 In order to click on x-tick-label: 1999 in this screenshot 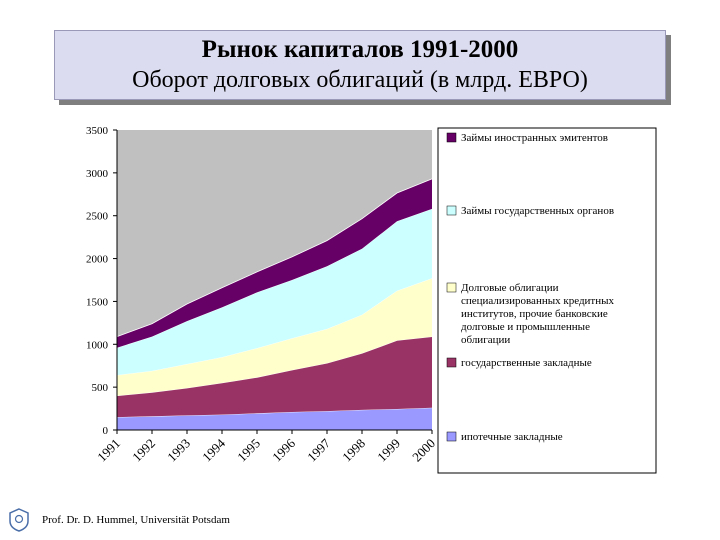, I will do `click(388, 450)`.